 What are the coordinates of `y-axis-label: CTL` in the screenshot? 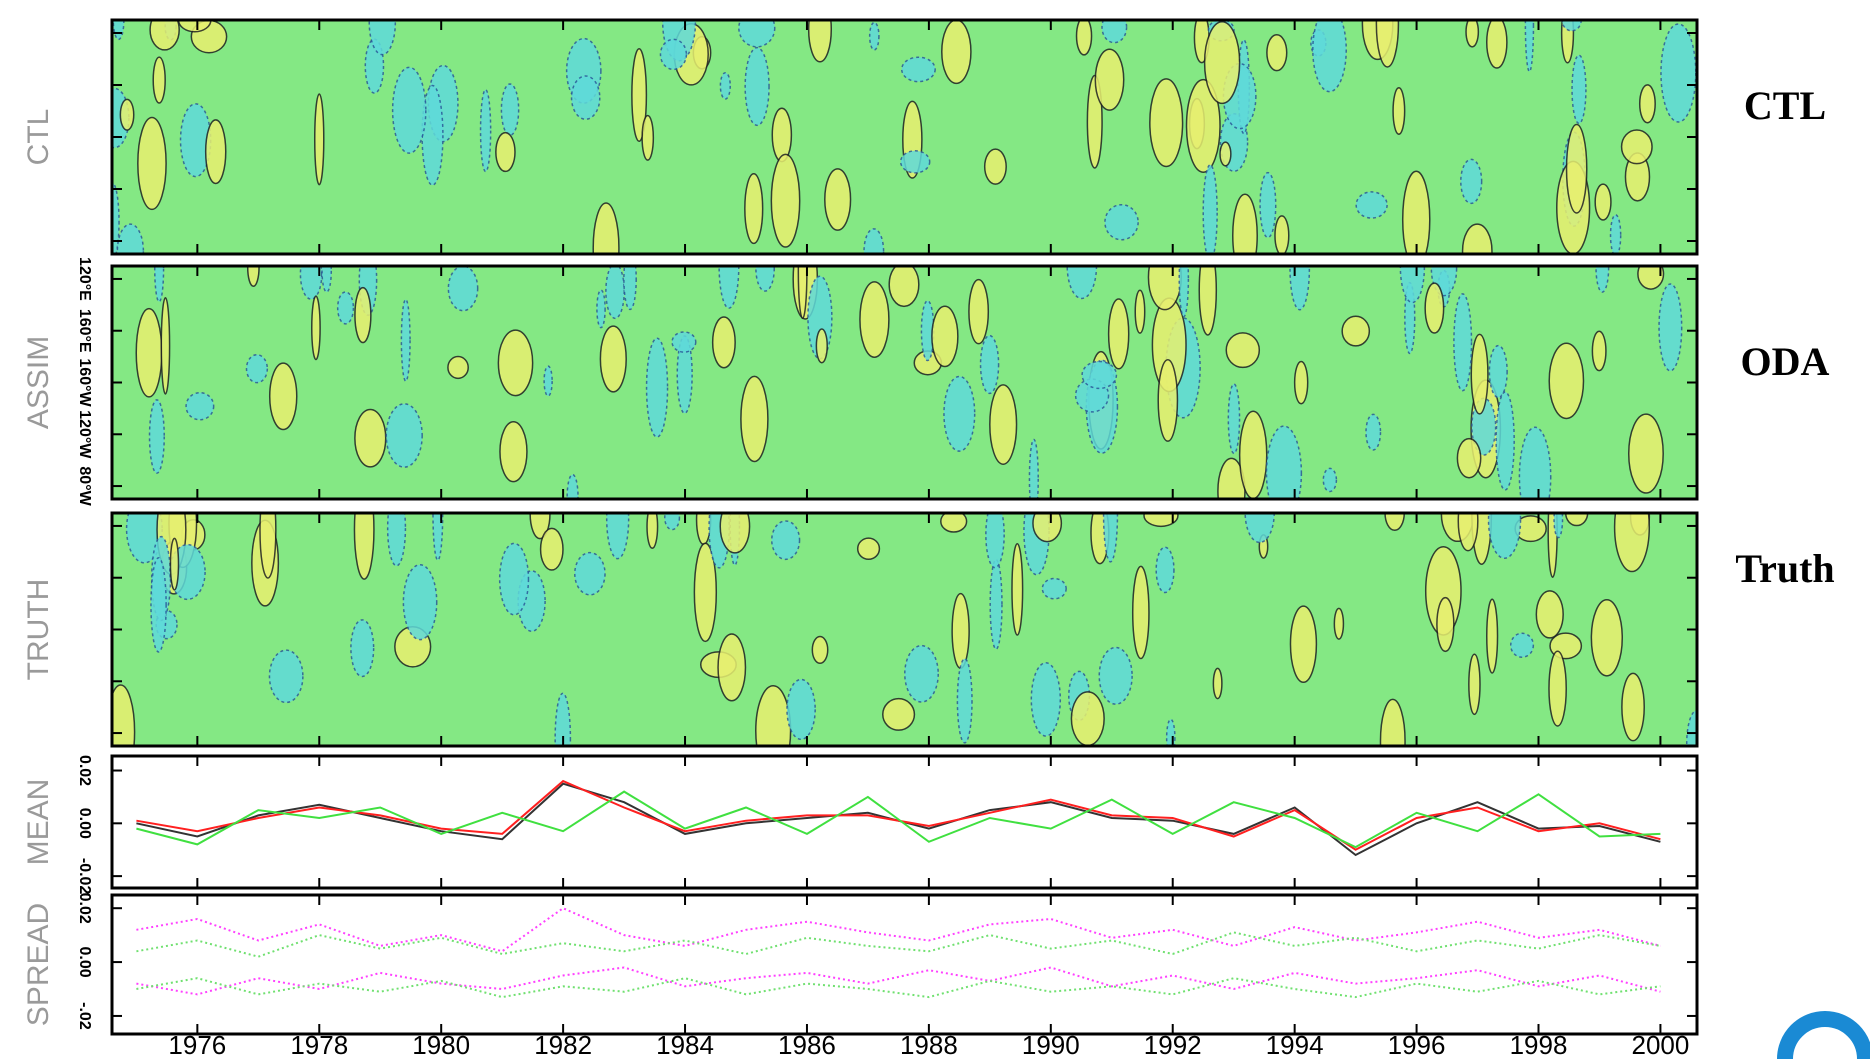 It's located at (38, 137).